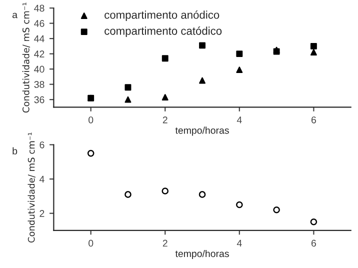 This screenshot has height=268, width=358. Describe the element at coordinates (15, 150) in the screenshot. I see `text: b` at that location.